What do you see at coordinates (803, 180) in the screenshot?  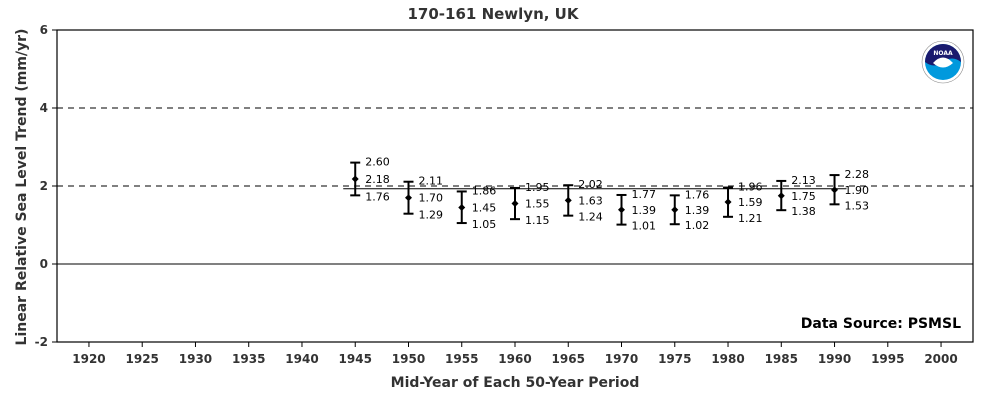 I see `data-label-high: 2.13` at bounding box center [803, 180].